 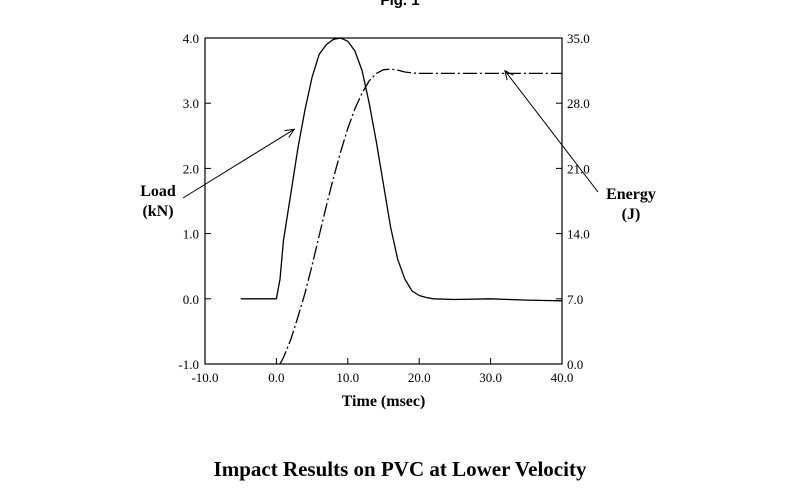 I want to click on y-right-tick-label: 28.0, so click(x=578, y=103).